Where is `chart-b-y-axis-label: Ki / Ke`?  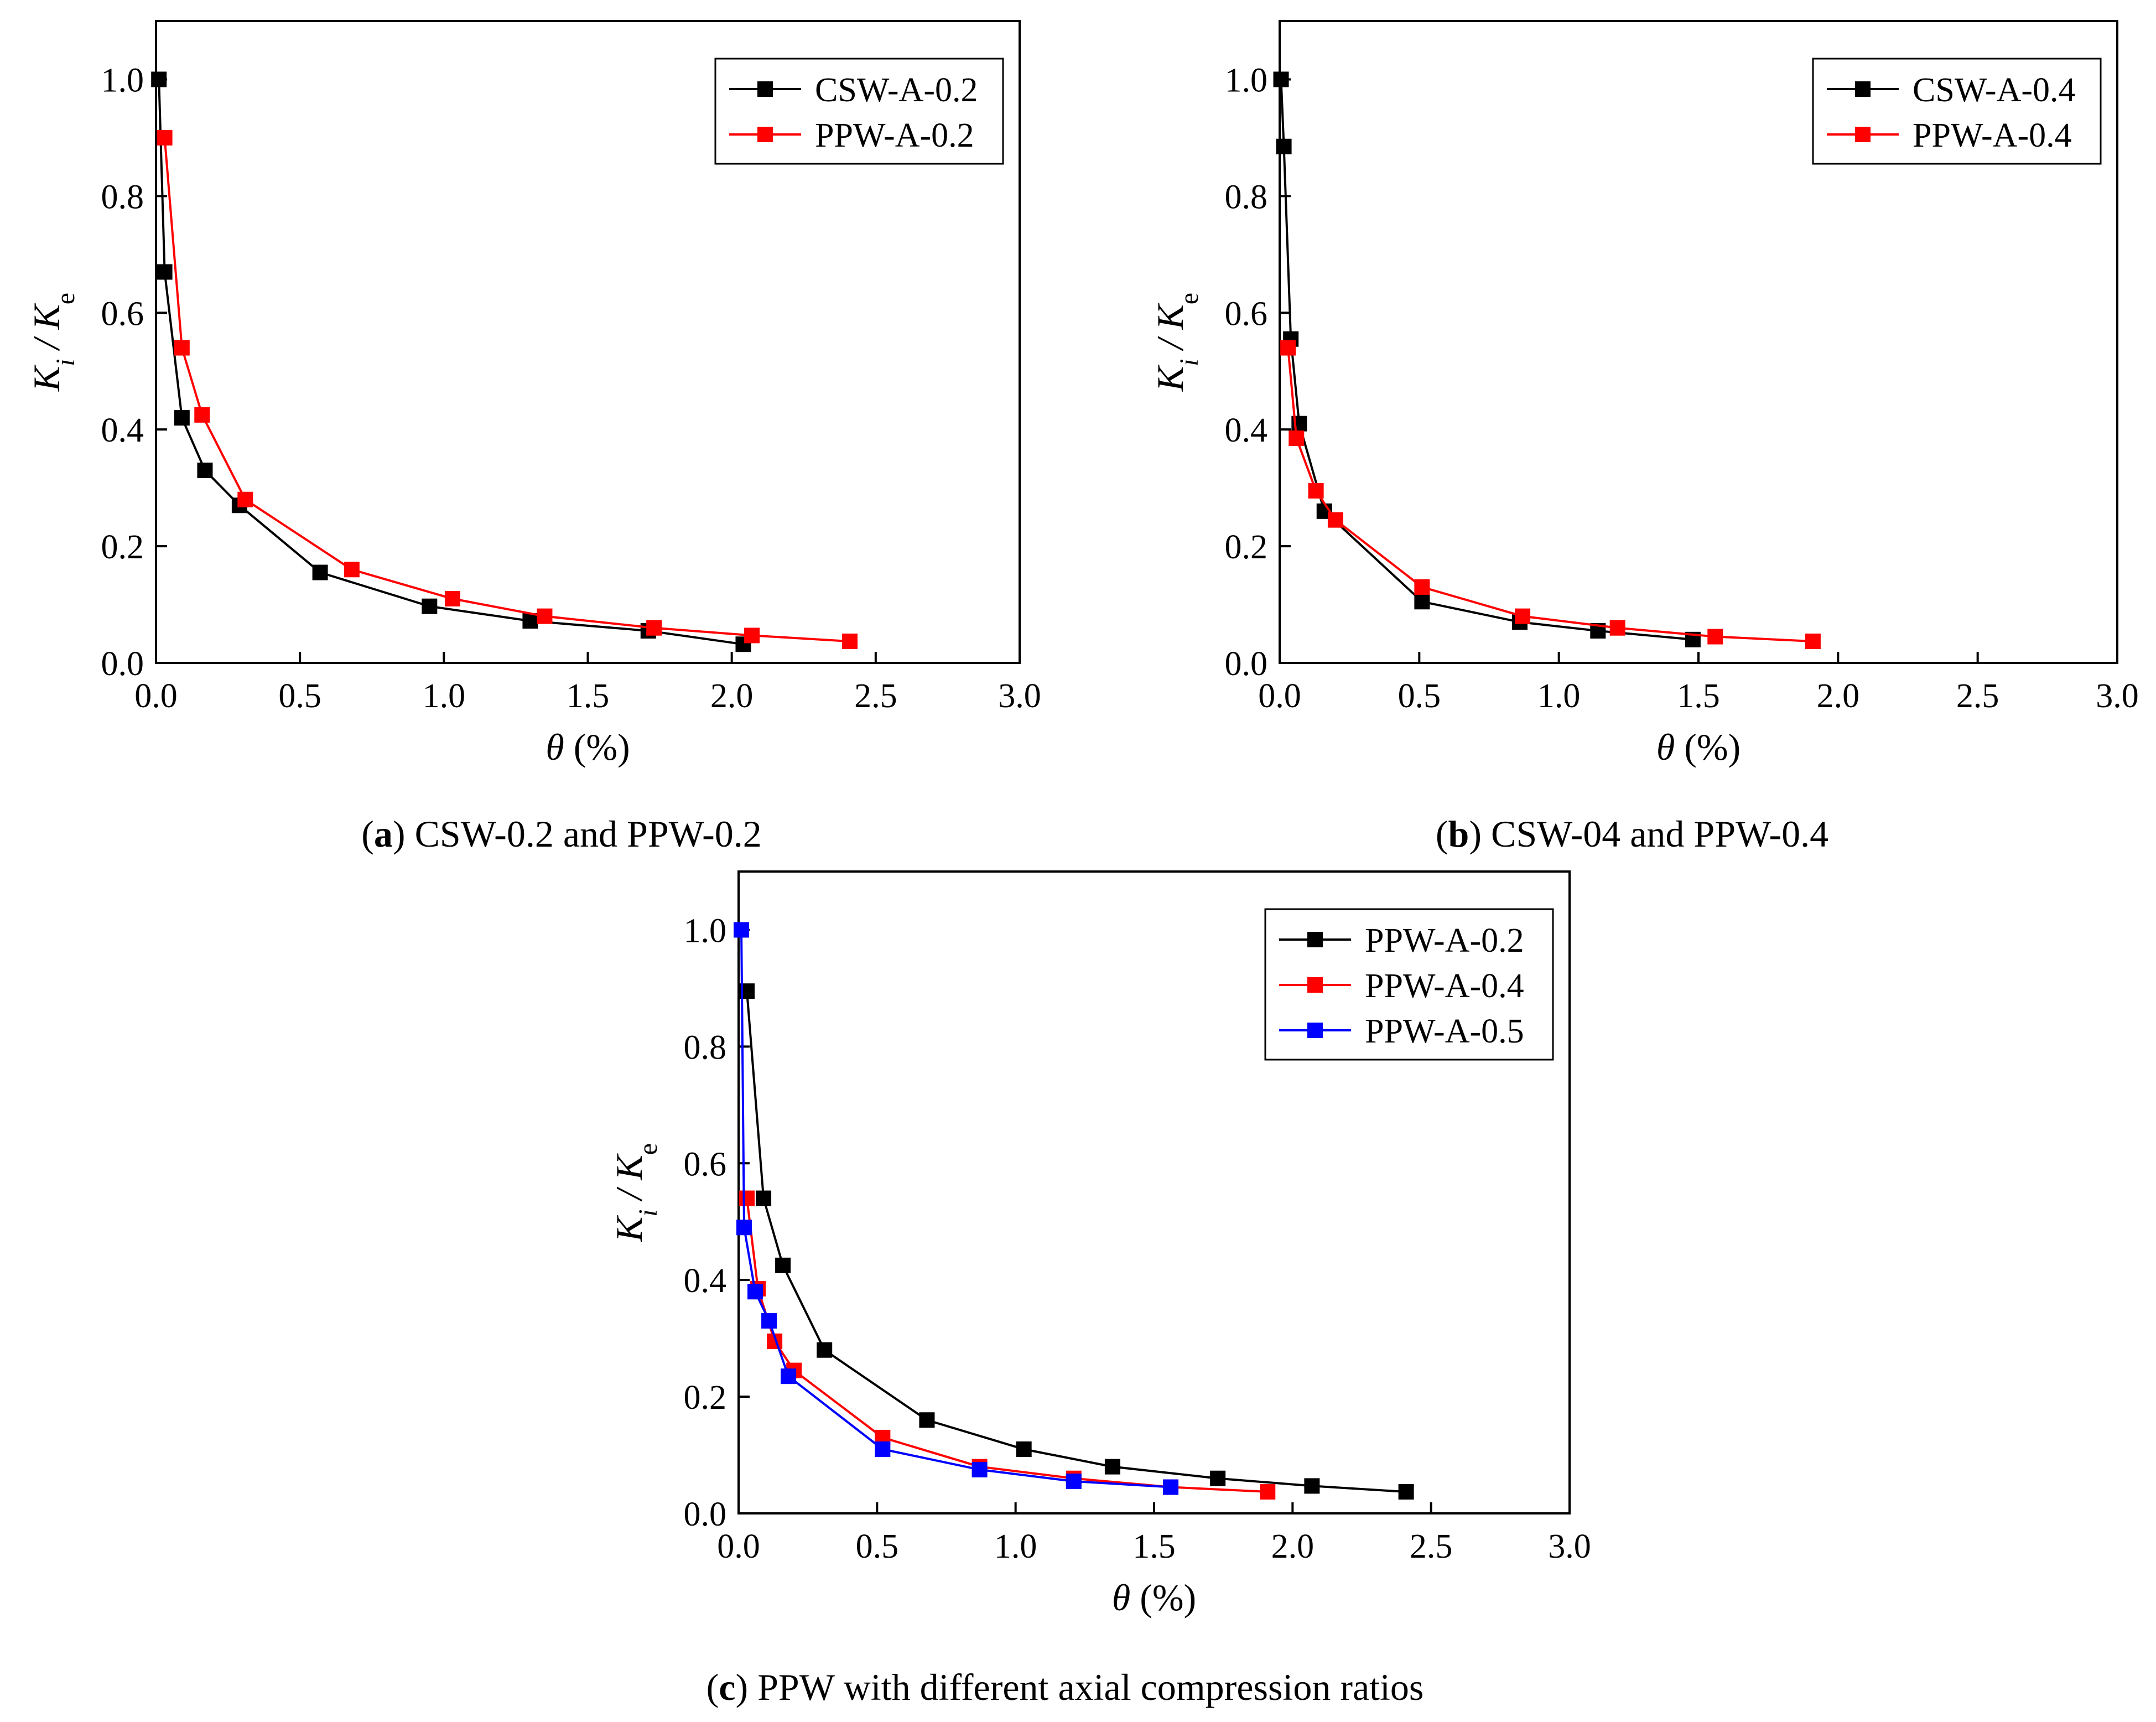 chart-b-y-axis-label: Ki / Ke is located at coordinates (1176, 343).